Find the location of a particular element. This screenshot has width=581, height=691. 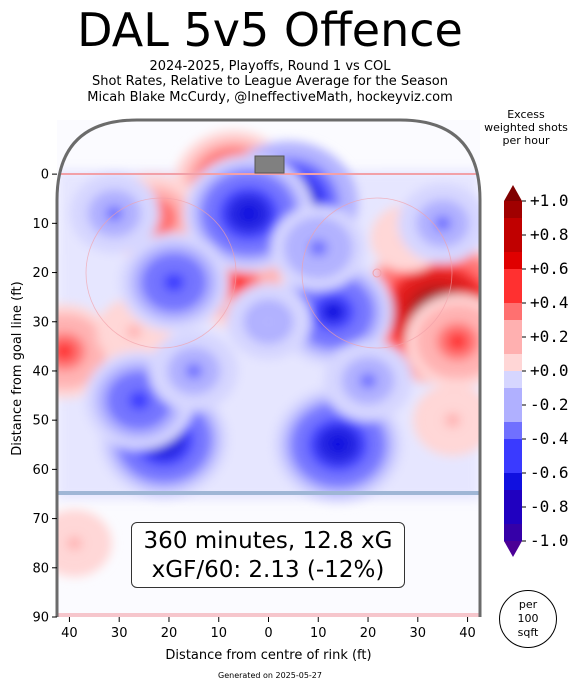

x-tick-label: 0 is located at coordinates (268, 633).